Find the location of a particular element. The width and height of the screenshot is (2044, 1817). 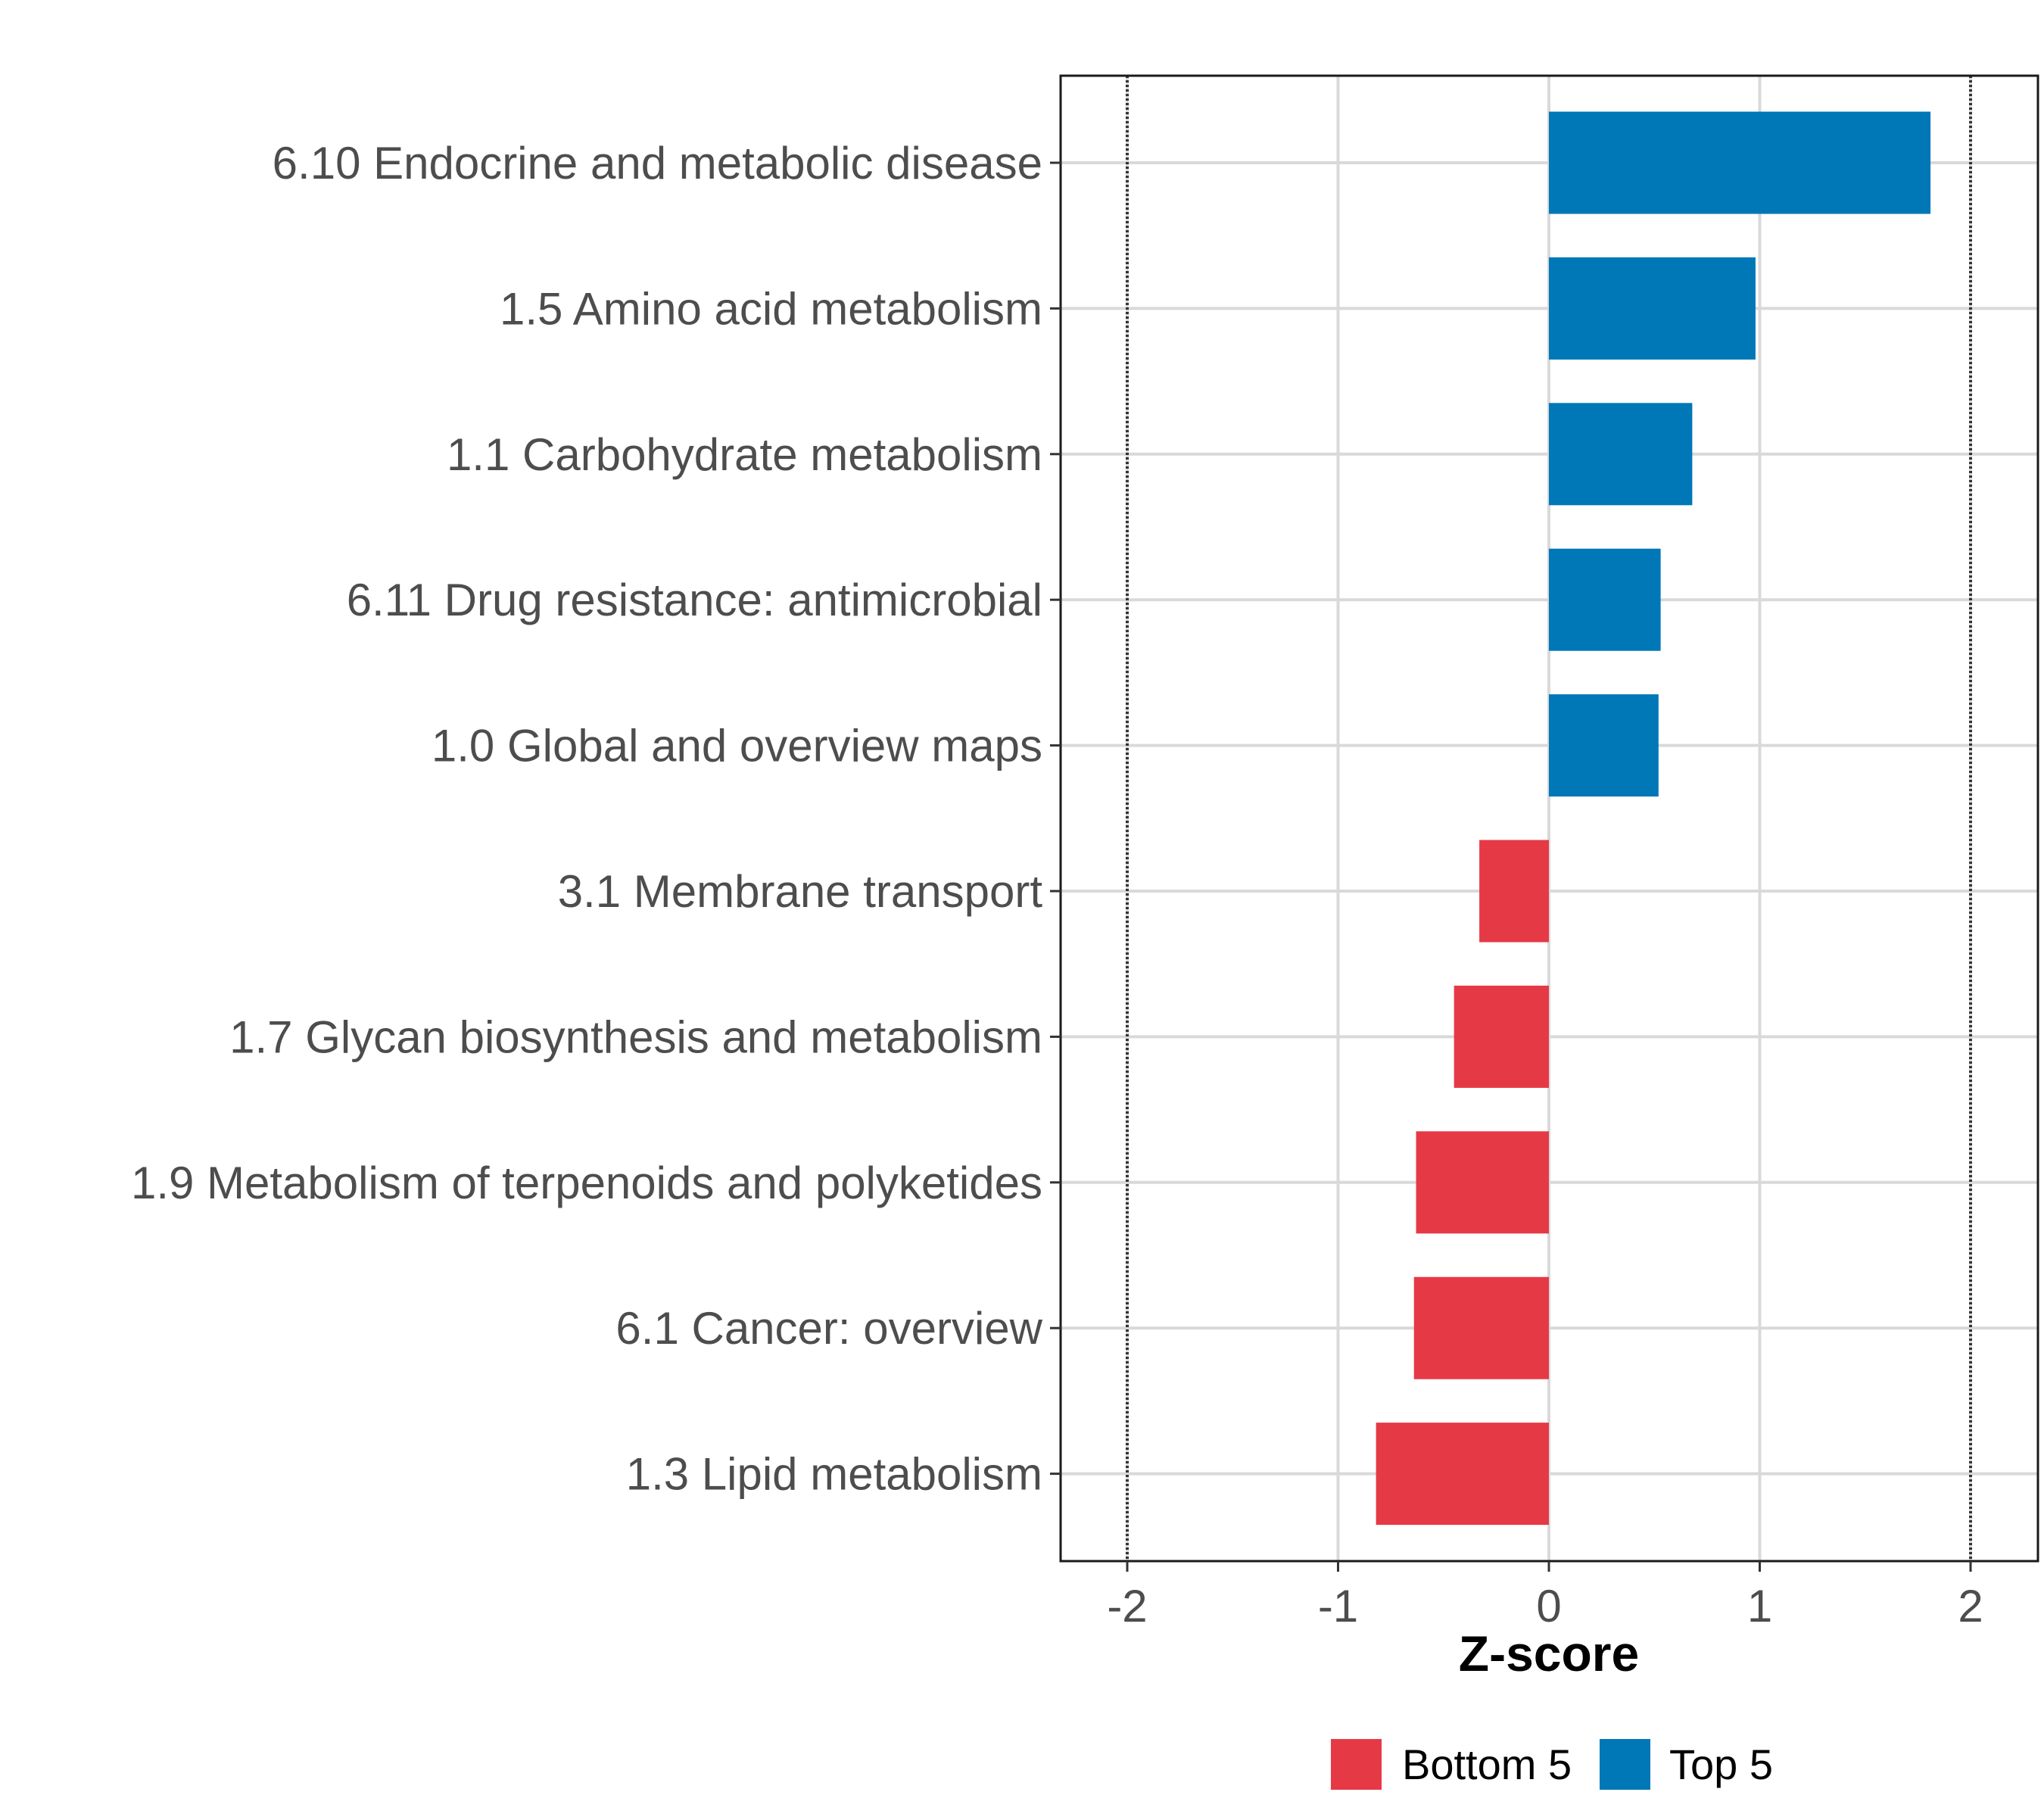

x-axis-labels: -2 -1 0 1 2 is located at coordinates (1545, 1606).